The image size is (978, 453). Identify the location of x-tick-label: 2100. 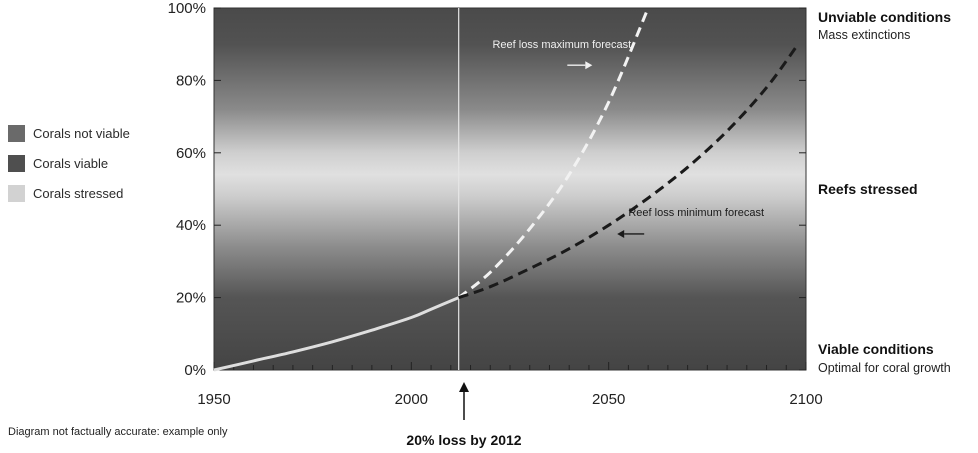
(805, 399).